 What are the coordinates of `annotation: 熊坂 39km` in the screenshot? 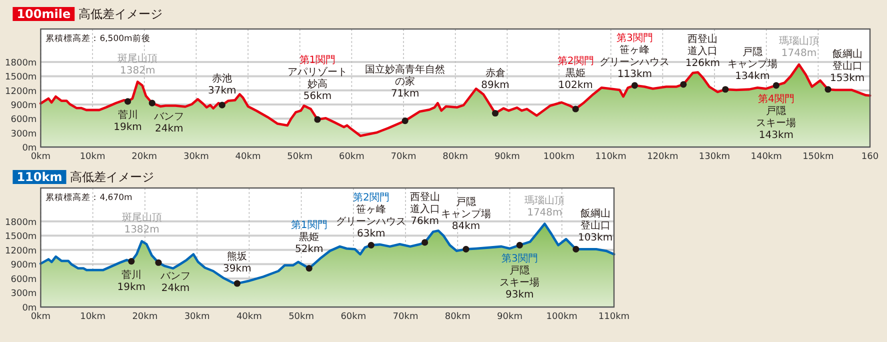 It's located at (237, 262).